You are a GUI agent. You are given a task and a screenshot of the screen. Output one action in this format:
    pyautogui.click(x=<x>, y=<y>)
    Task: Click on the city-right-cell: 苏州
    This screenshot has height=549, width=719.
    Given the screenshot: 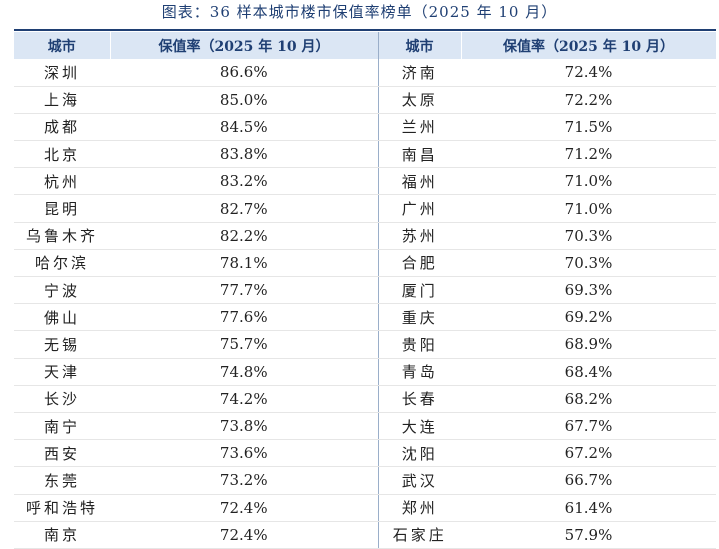 What is the action you would take?
    pyautogui.click(x=419, y=236)
    